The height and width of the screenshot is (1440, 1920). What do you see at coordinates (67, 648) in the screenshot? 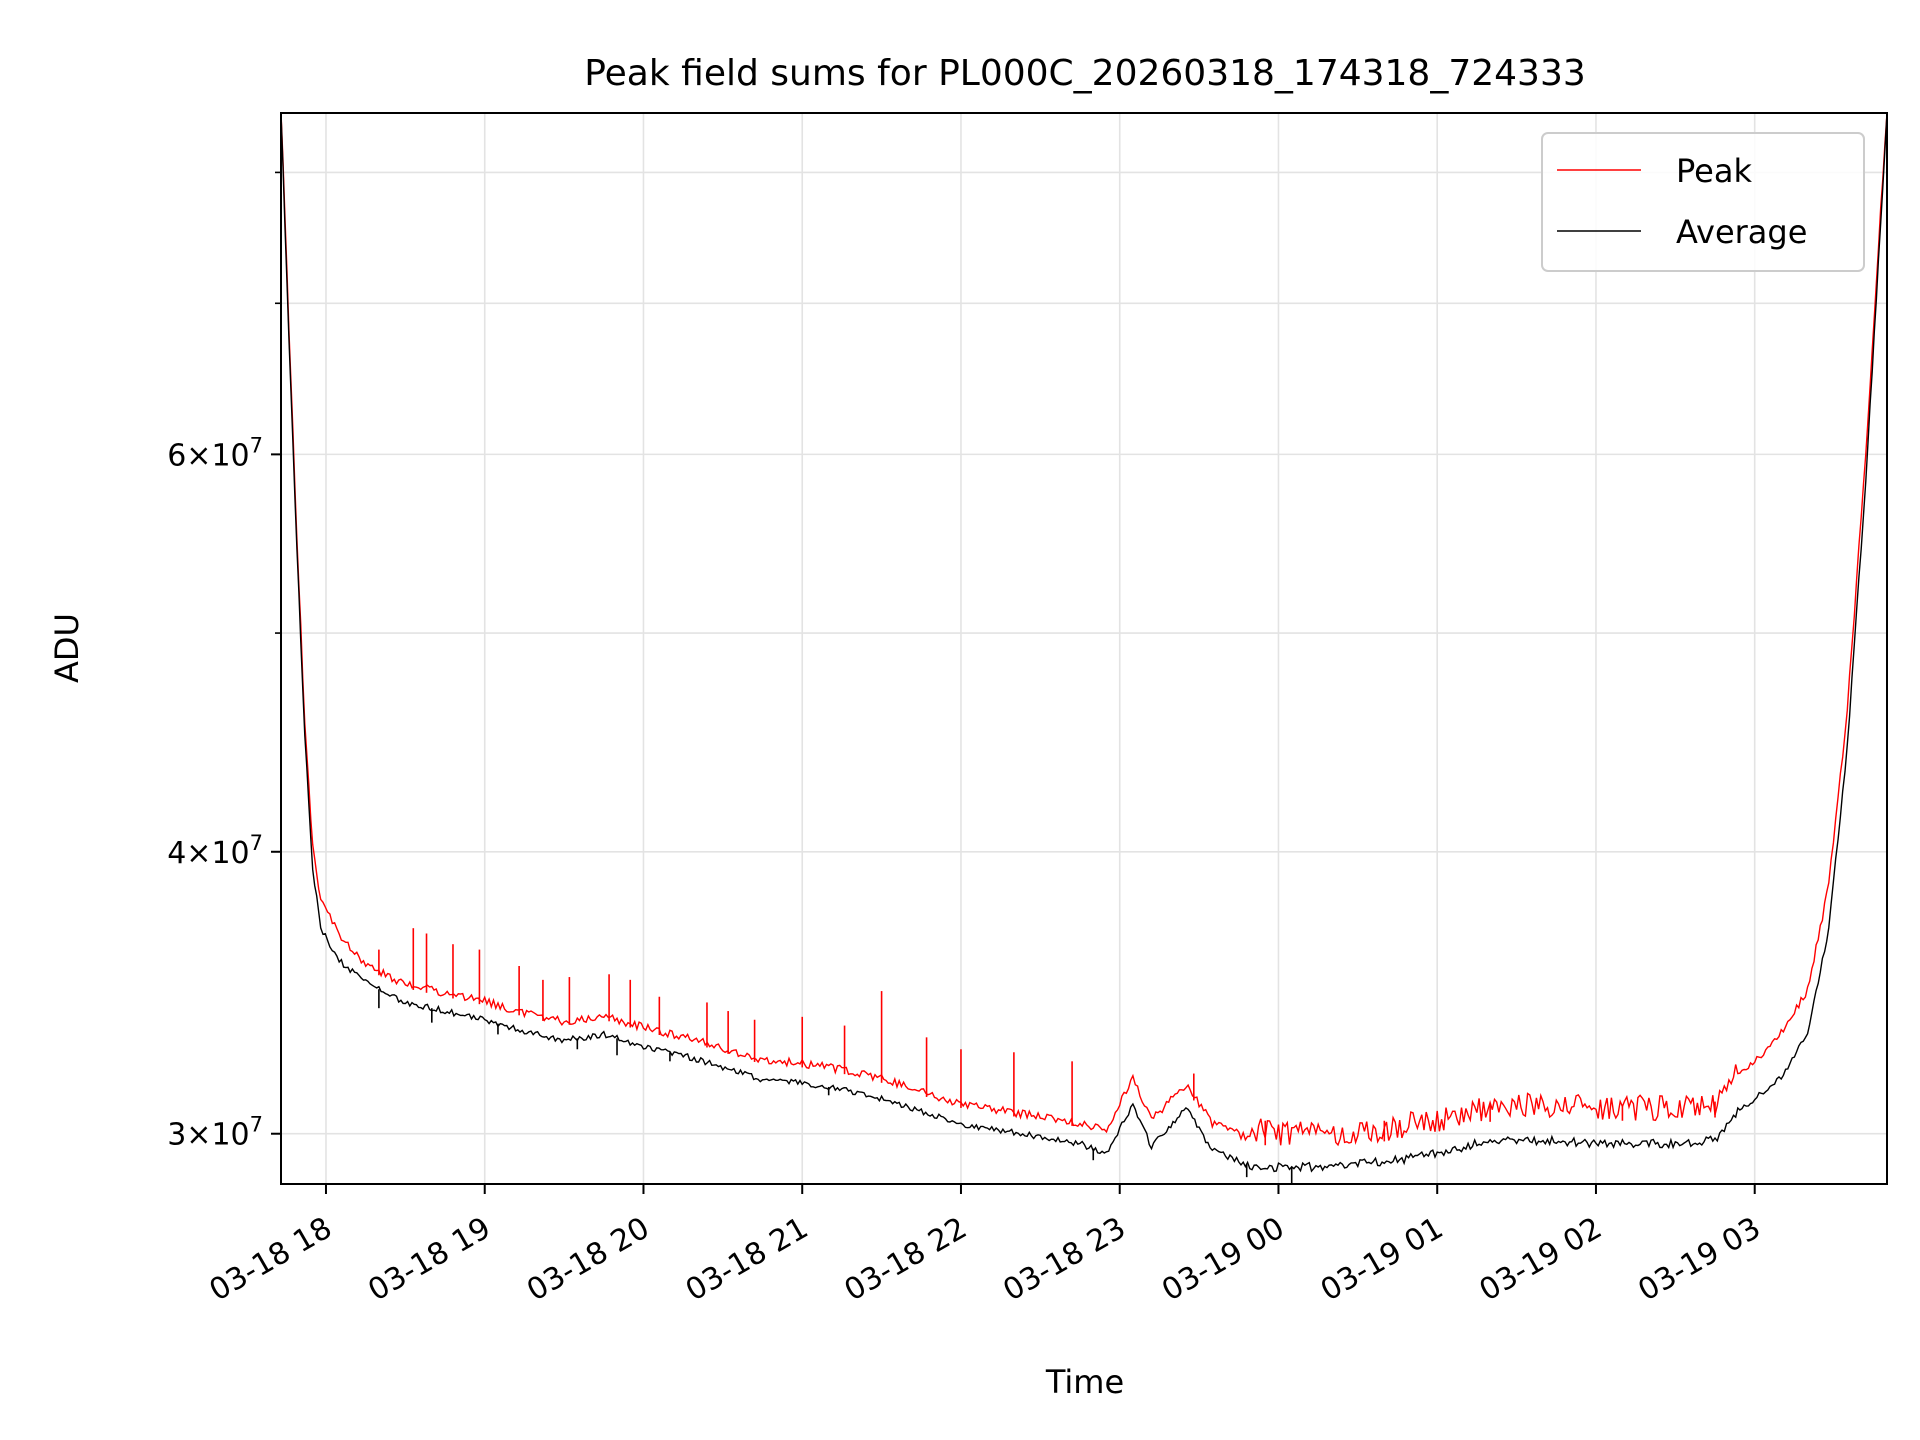
I see `y-axis-label: ADU` at bounding box center [67, 648].